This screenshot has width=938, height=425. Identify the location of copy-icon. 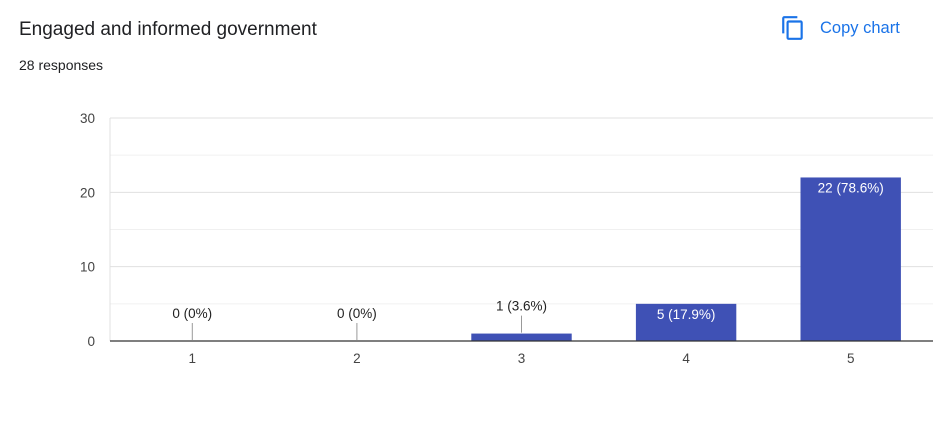
(792, 28).